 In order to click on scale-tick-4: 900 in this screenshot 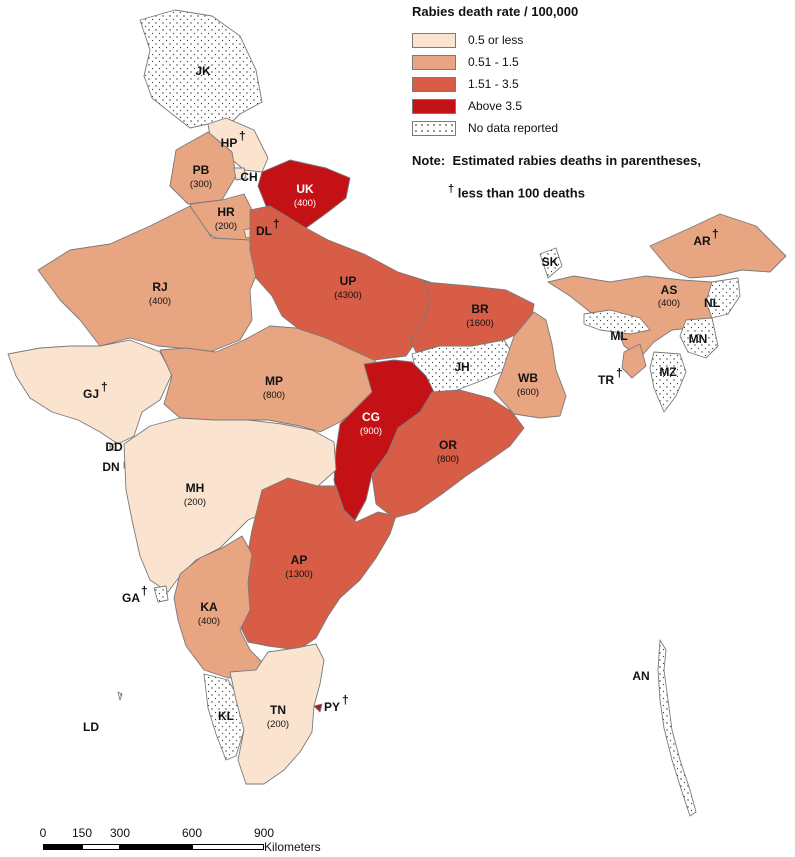, I will do `click(264, 833)`.